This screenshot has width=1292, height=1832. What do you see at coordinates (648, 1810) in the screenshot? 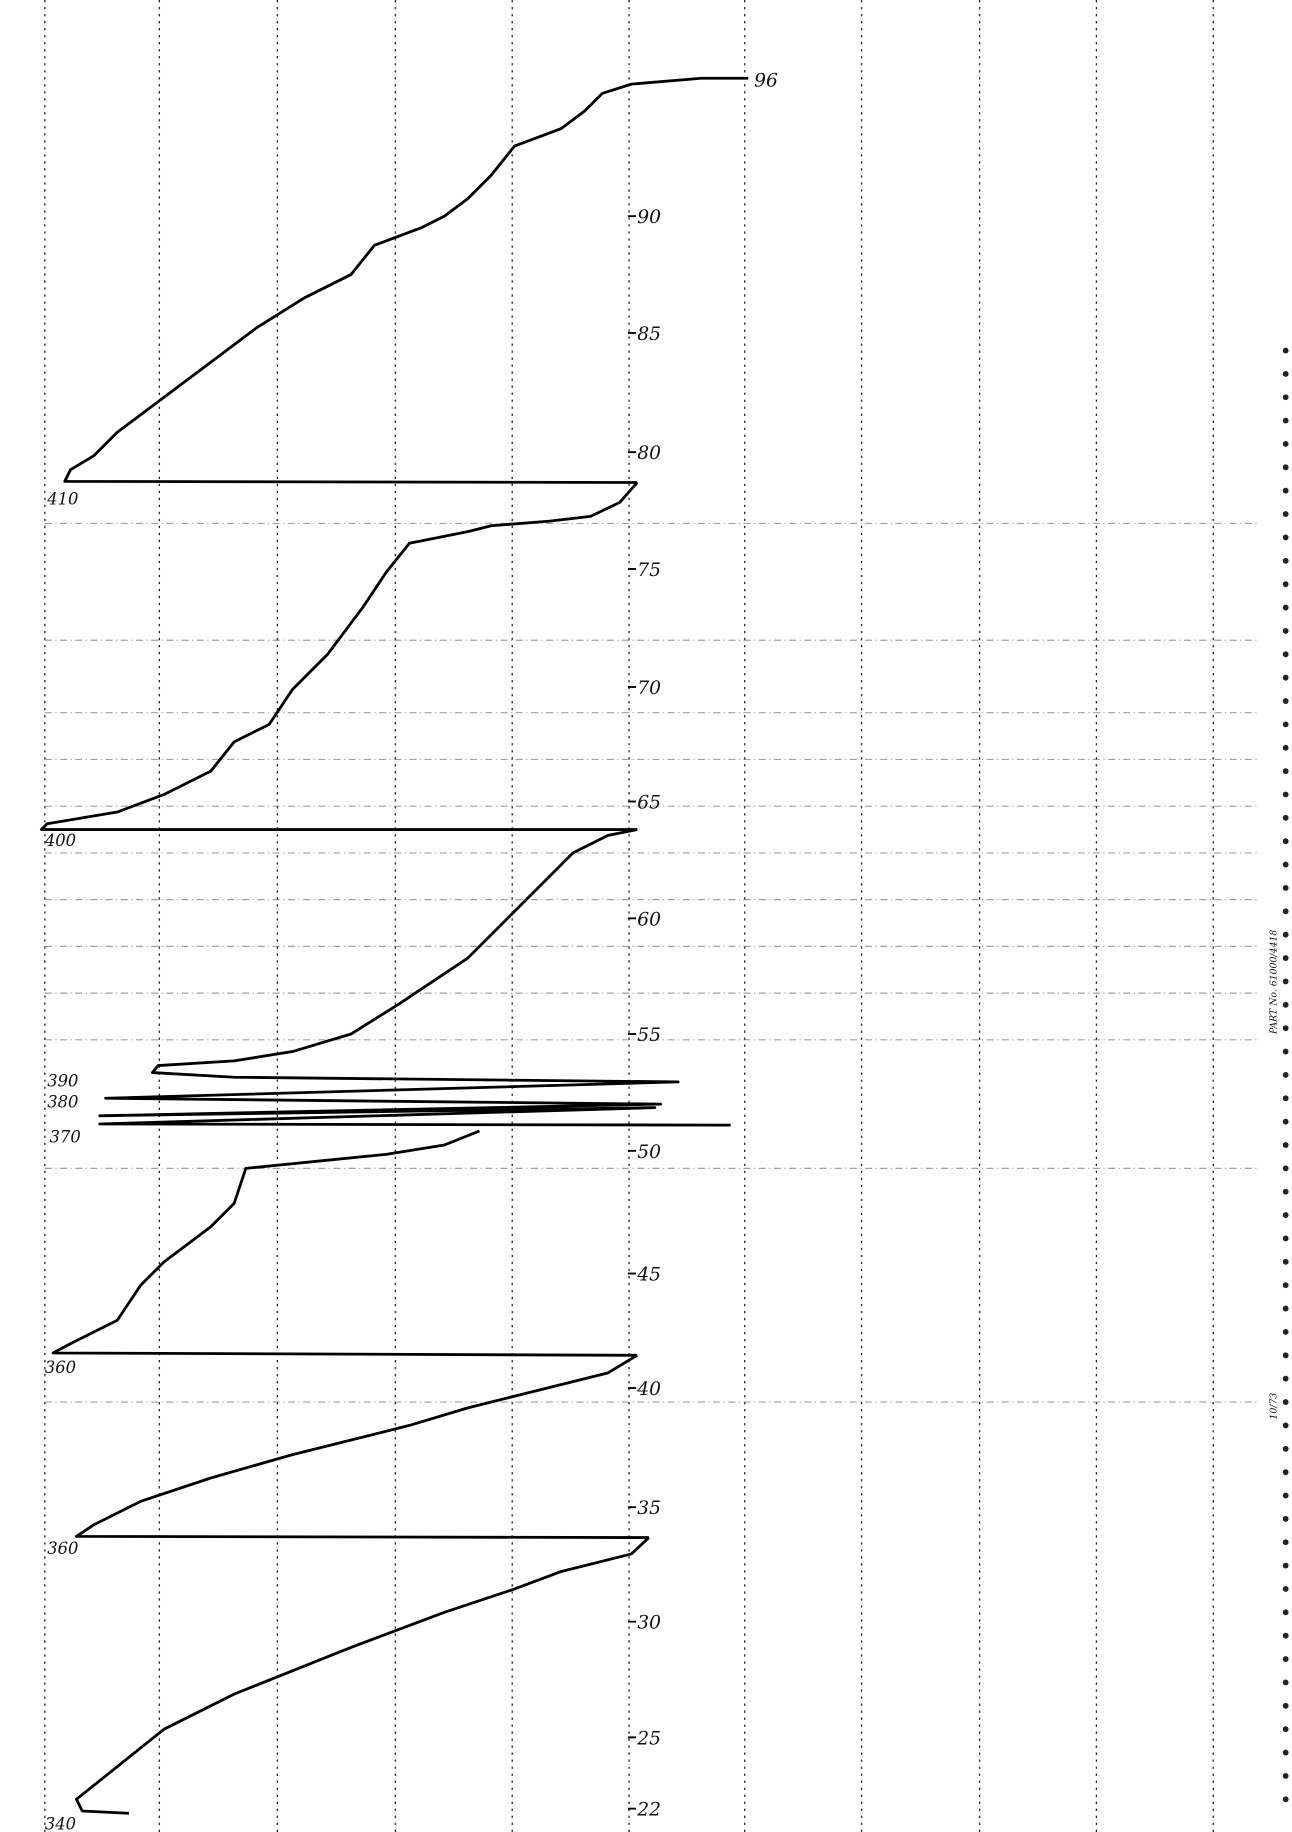
I see `scale-label: 22` at bounding box center [648, 1810].